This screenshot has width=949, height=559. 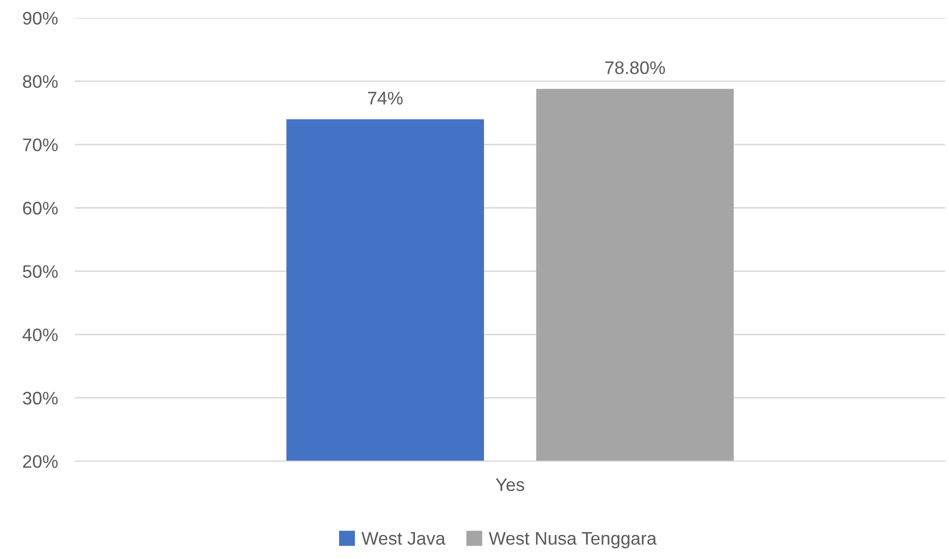 I want to click on y-tick-label: 80%, so click(x=40, y=81).